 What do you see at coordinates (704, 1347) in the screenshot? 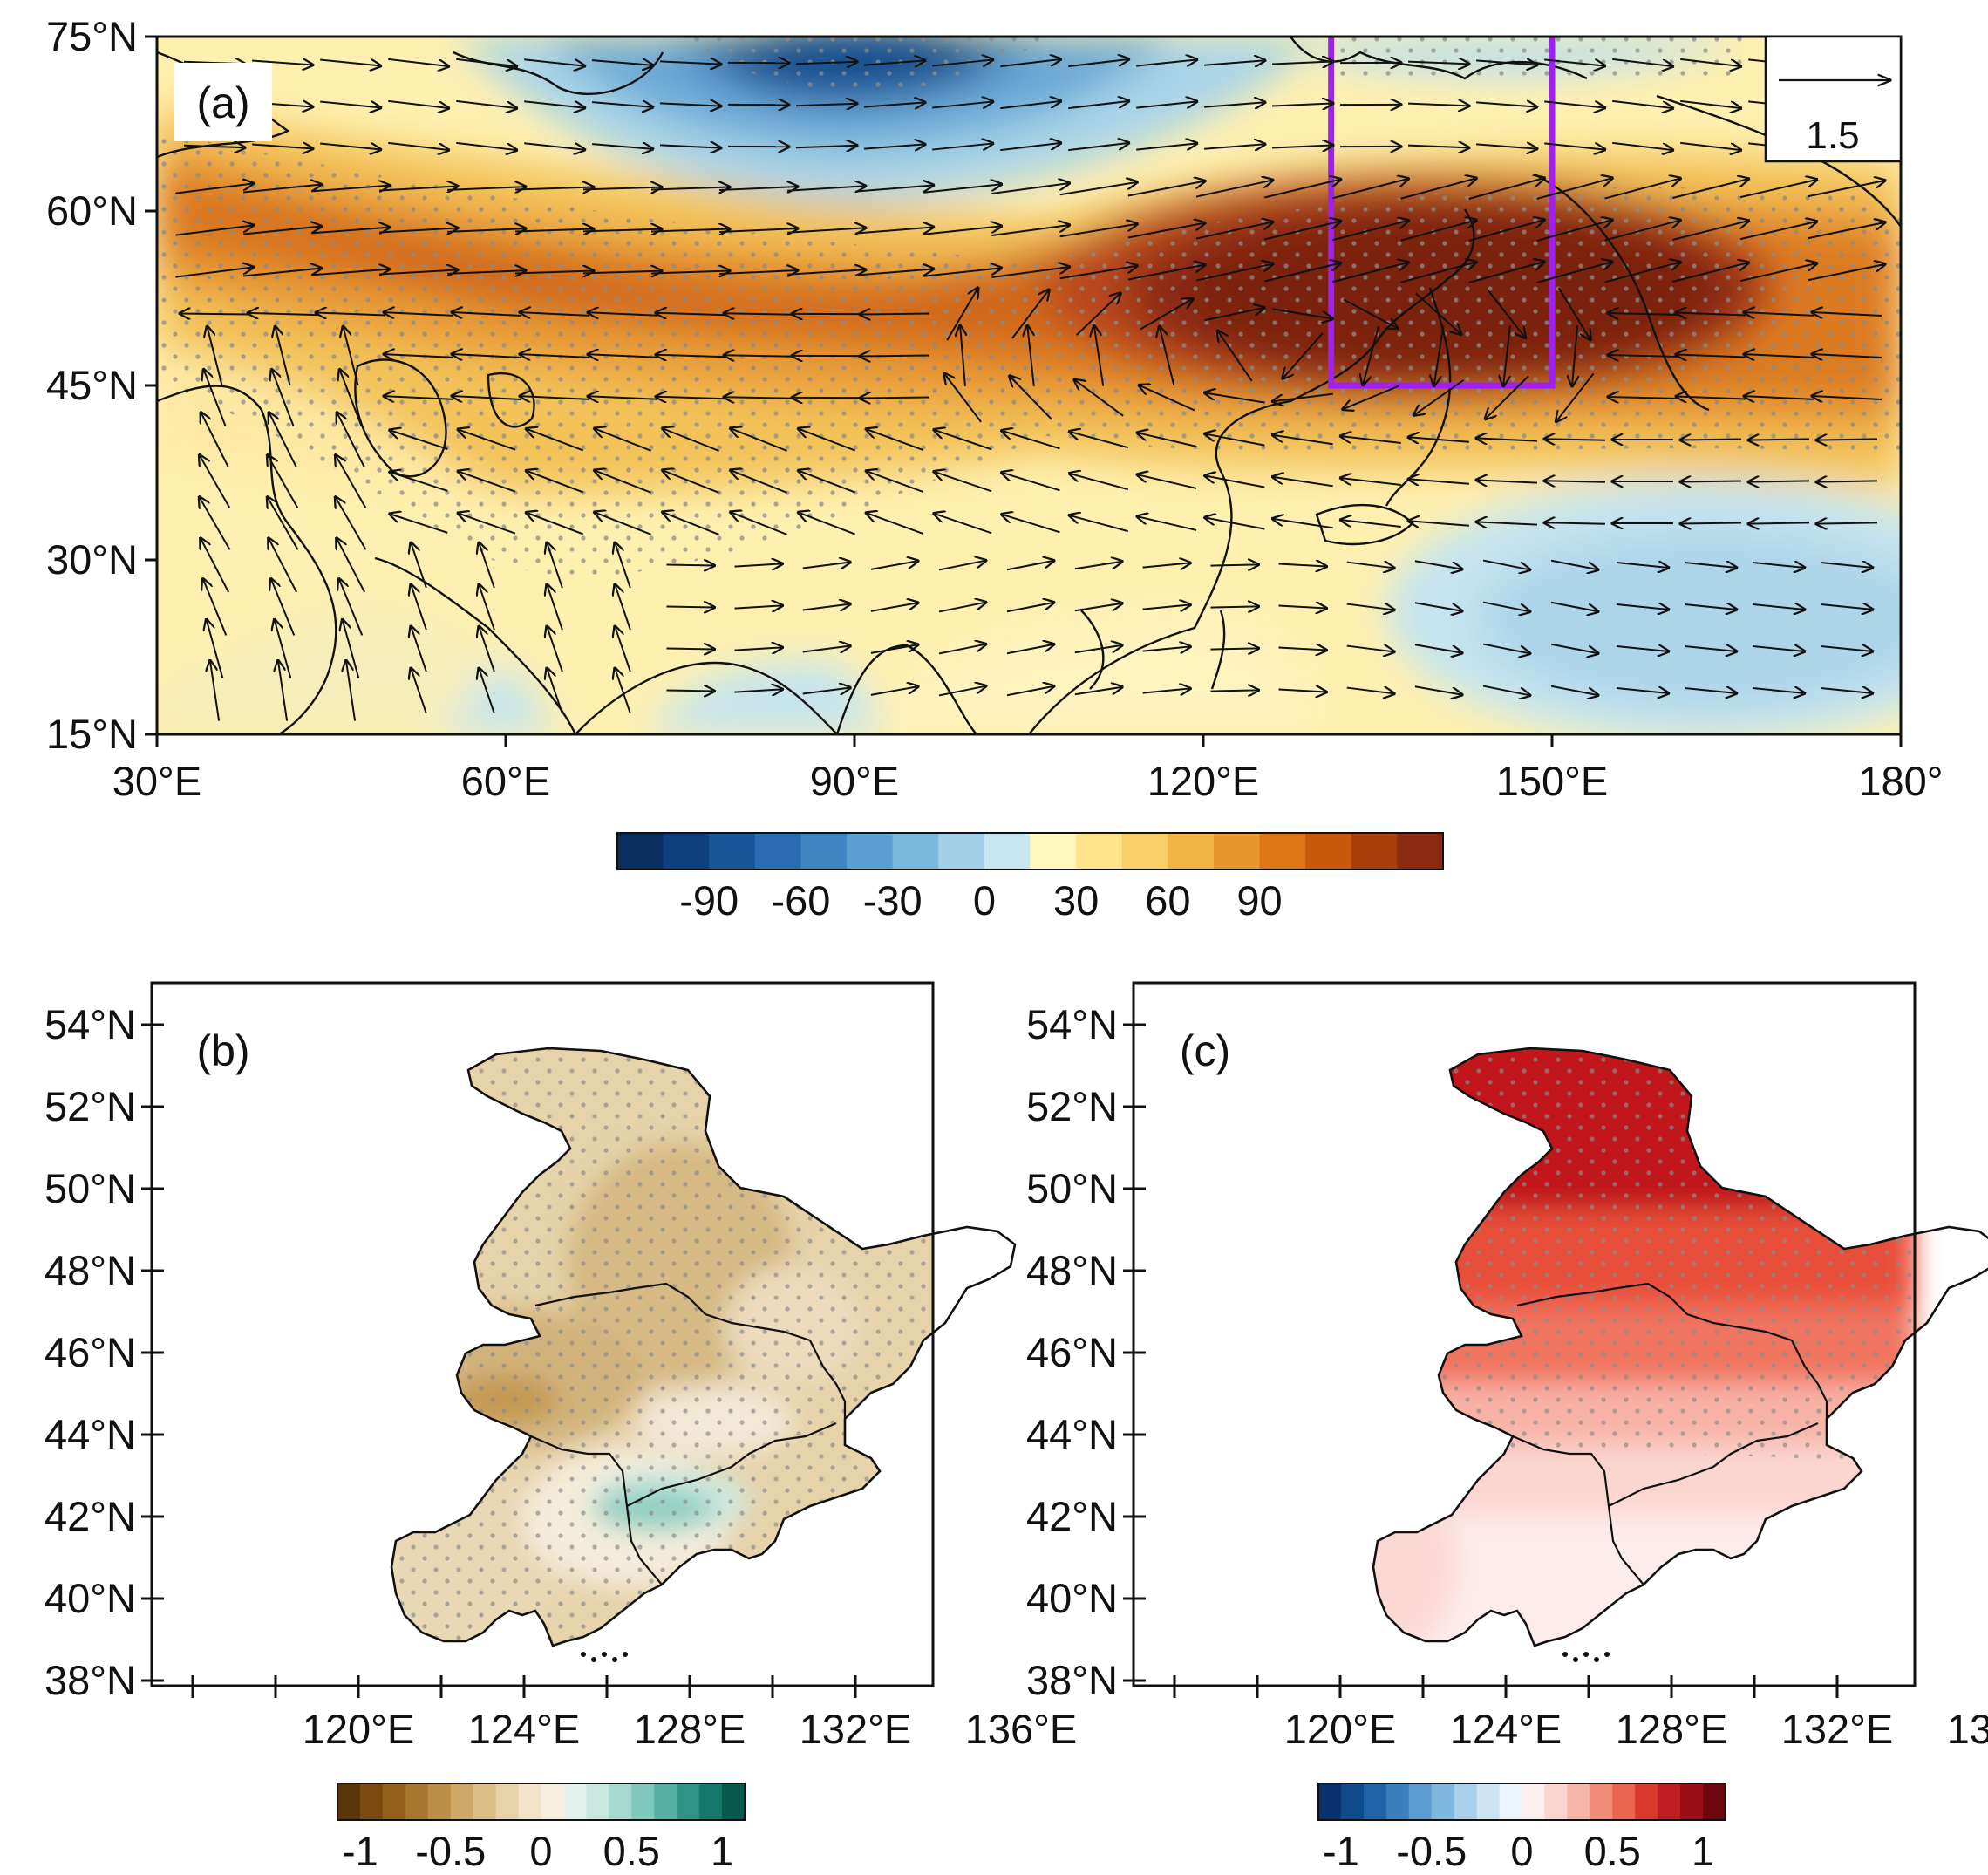
I see `region-outline` at bounding box center [704, 1347].